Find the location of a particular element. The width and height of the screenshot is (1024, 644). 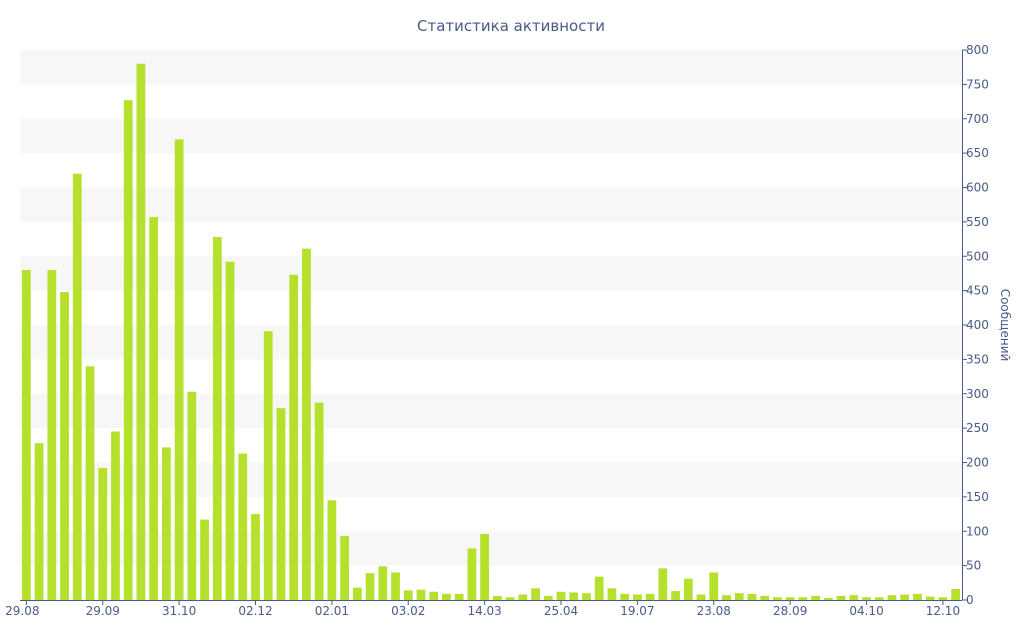

x-tick-label: 02.12 is located at coordinates (255, 611).